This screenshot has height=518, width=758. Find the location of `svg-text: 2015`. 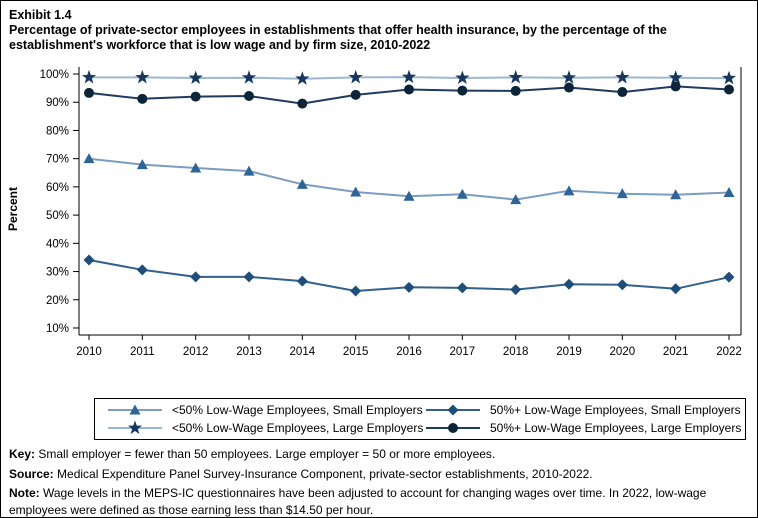

svg-text: 2015 is located at coordinates (356, 352).